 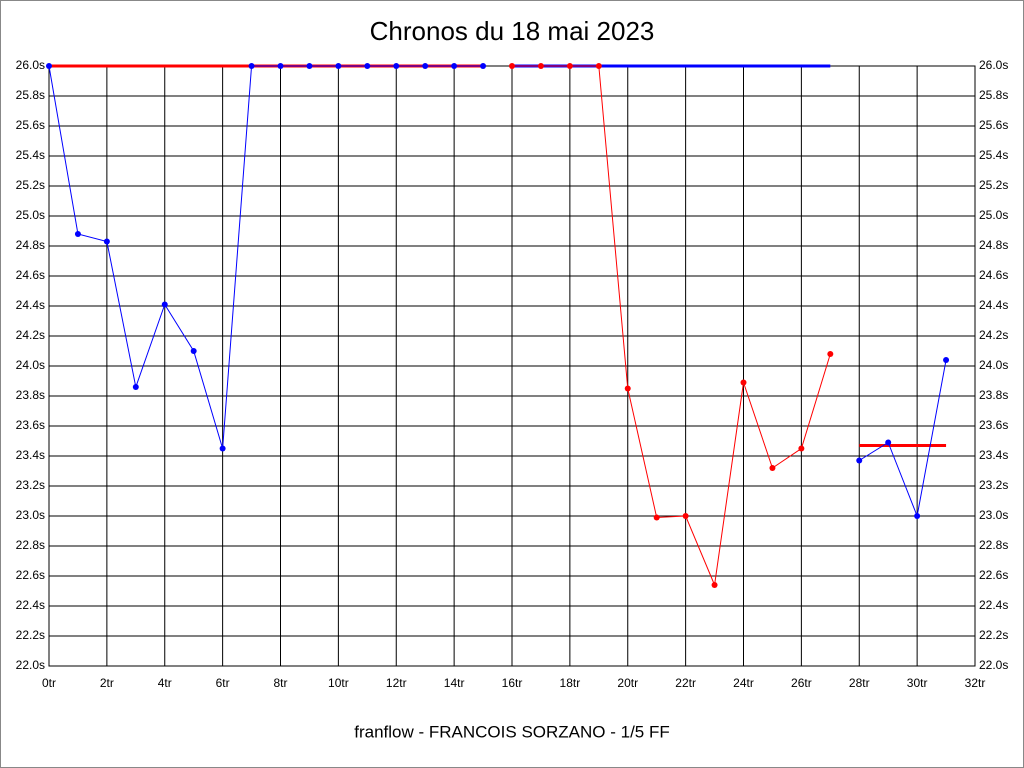 What do you see at coordinates (685, 683) in the screenshot?
I see `x-tick-label: 22tr` at bounding box center [685, 683].